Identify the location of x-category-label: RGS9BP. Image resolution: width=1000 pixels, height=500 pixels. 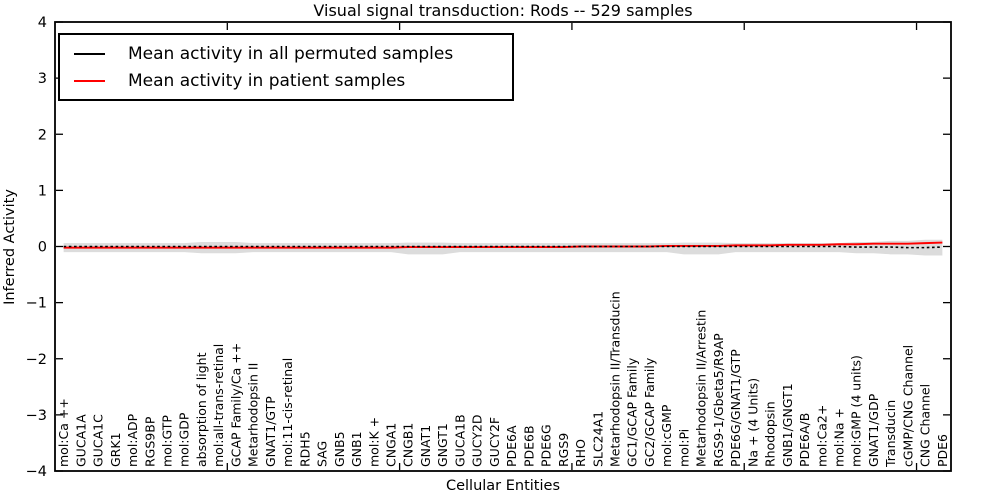
(149, 441).